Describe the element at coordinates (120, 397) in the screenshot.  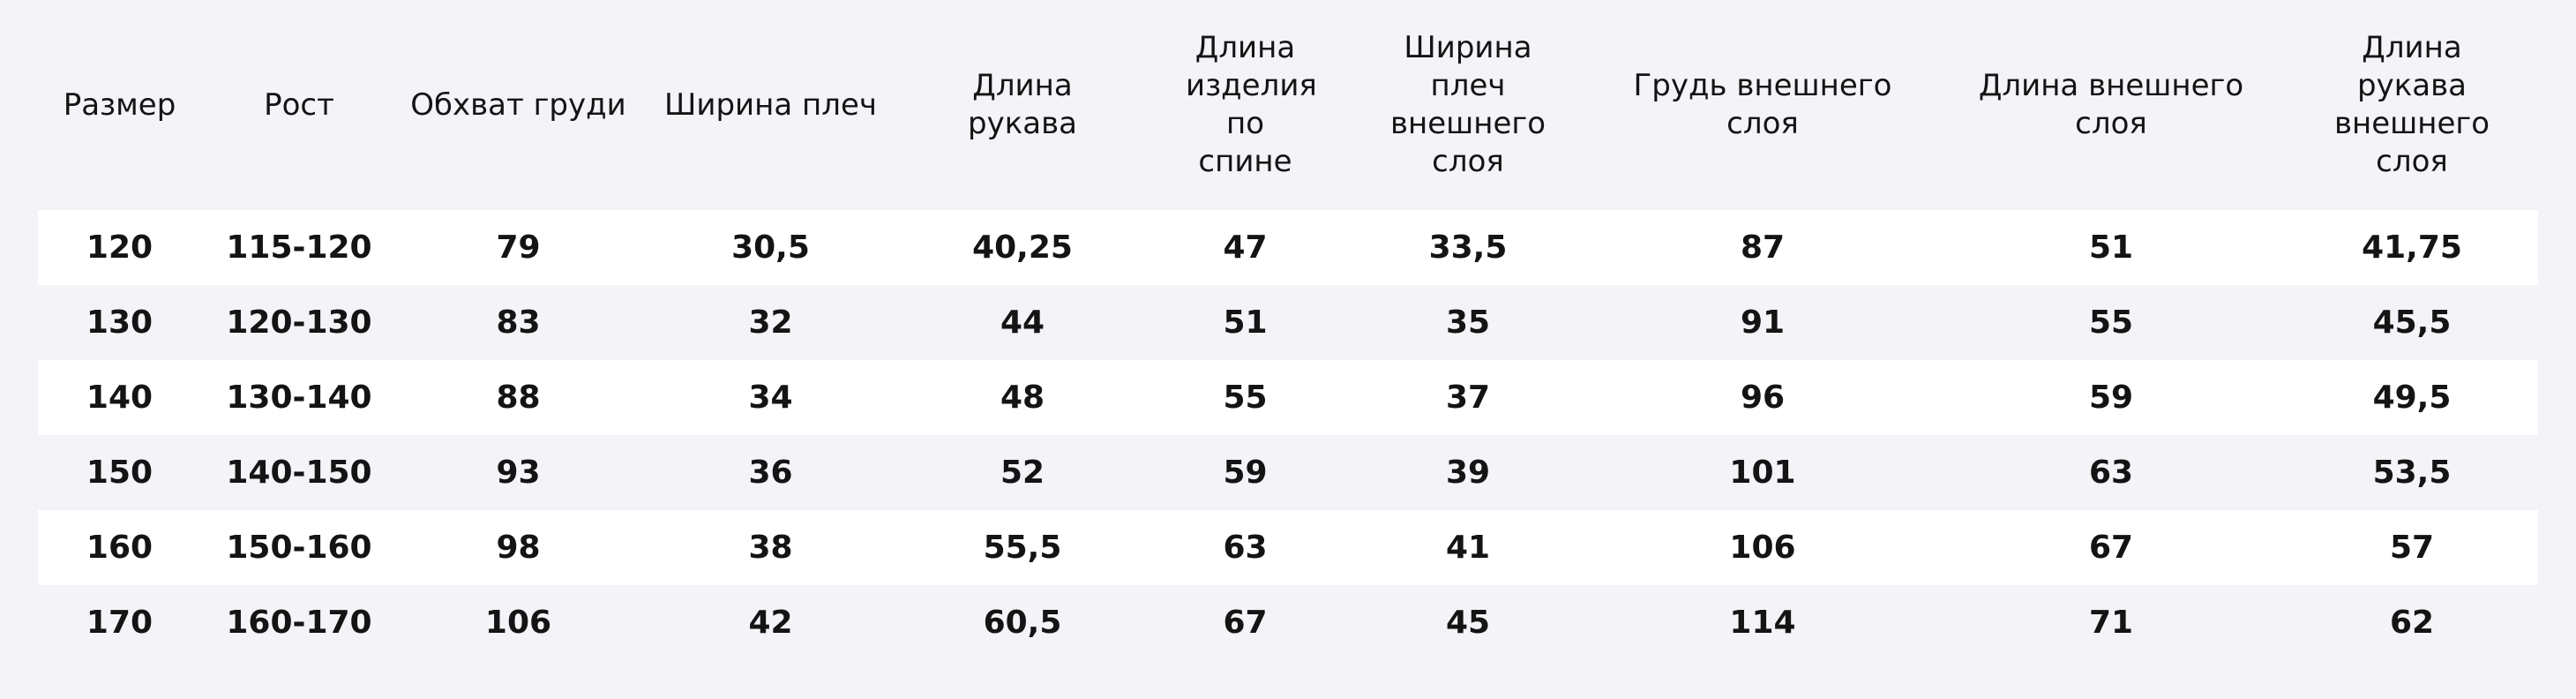
I see `table-cell: 140` at that location.